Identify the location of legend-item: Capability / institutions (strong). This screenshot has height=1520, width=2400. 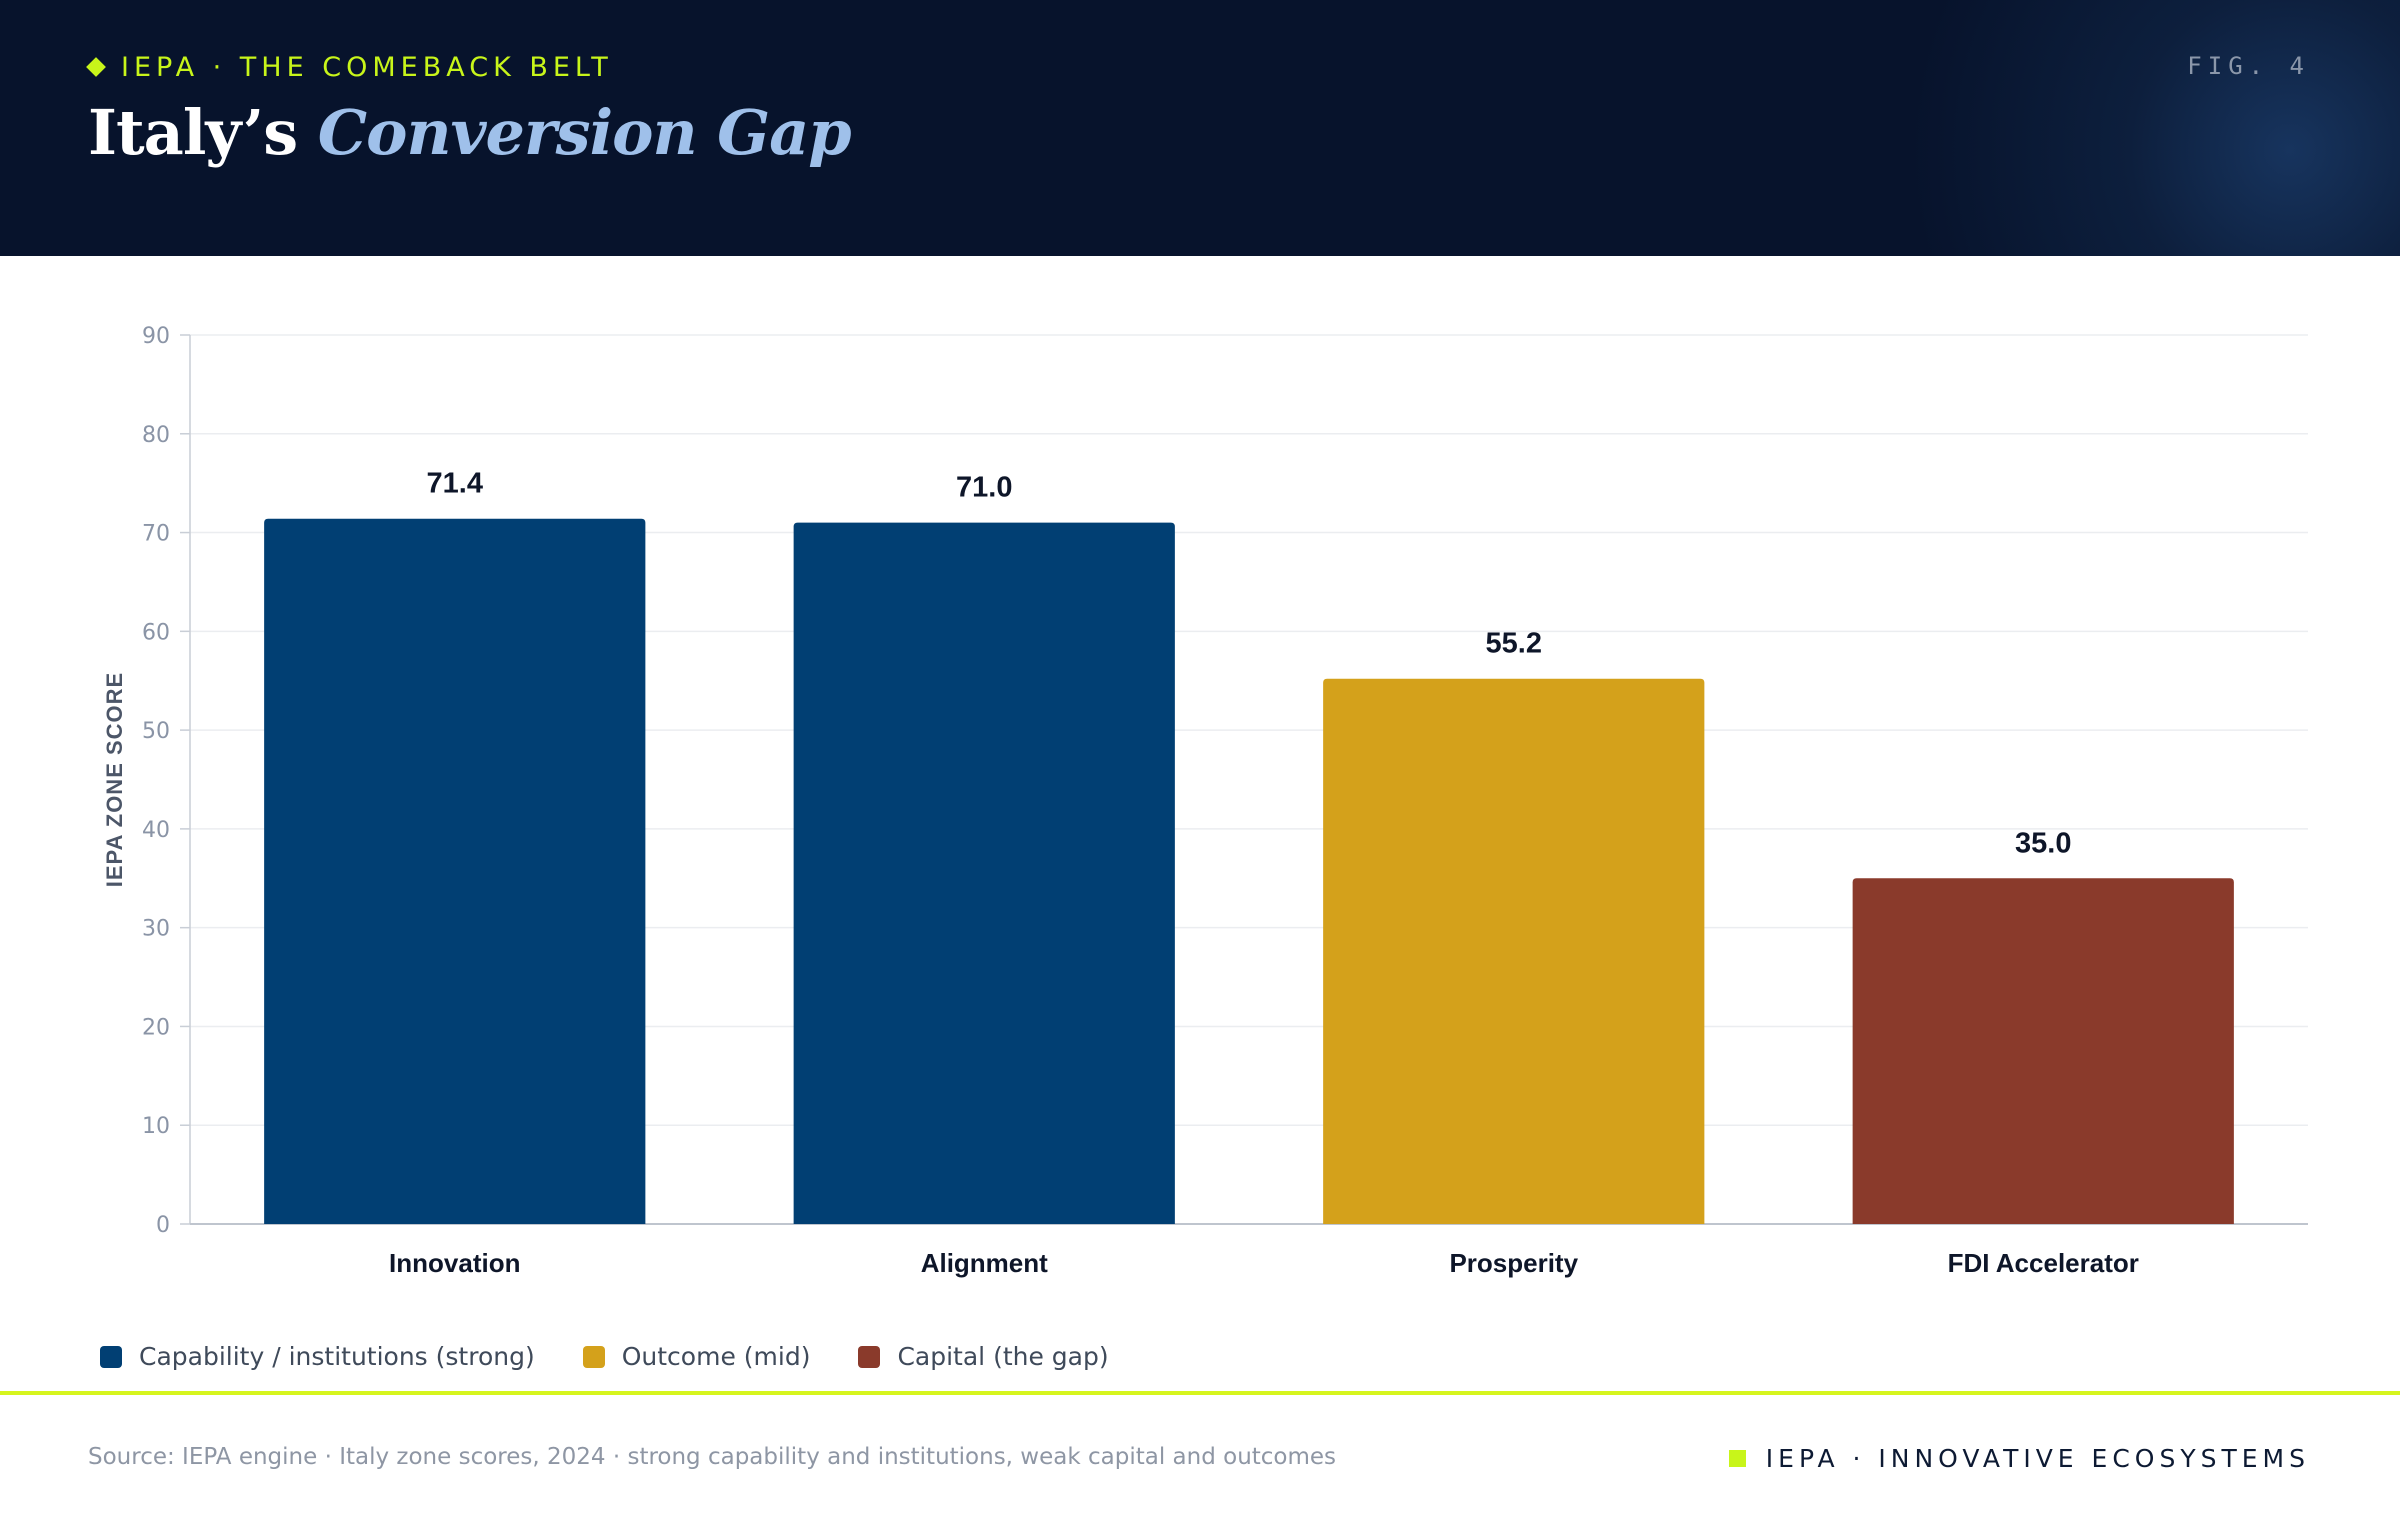
(317, 1356).